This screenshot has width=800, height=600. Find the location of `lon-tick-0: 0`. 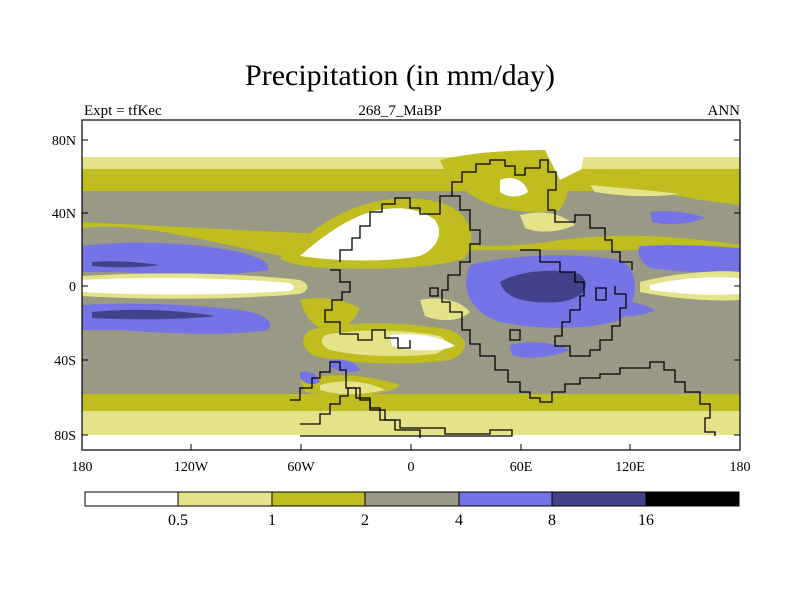

lon-tick-0: 0 is located at coordinates (411, 467).